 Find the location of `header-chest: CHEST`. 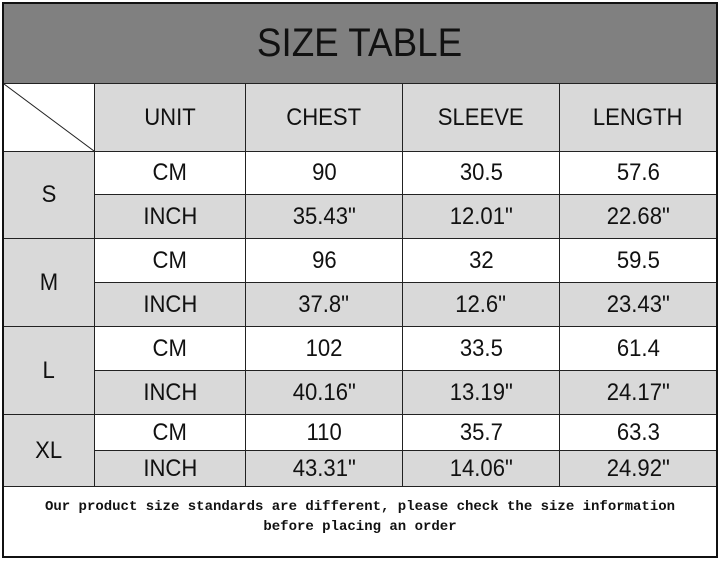

header-chest: CHEST is located at coordinates (324, 118).